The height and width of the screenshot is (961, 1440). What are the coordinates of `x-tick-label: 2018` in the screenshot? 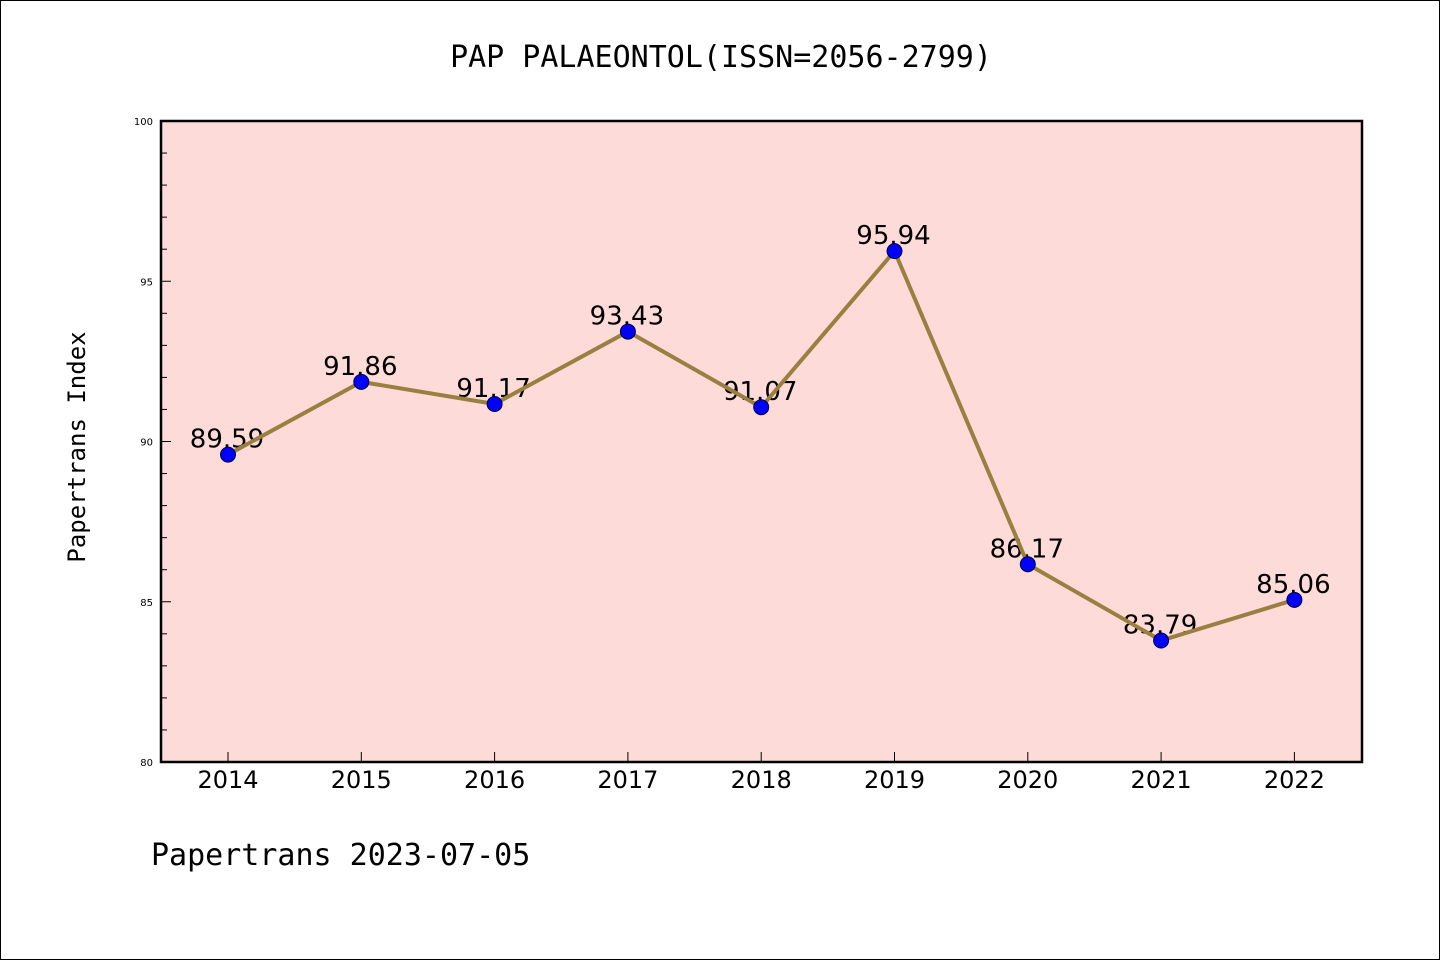 It's located at (761, 780).